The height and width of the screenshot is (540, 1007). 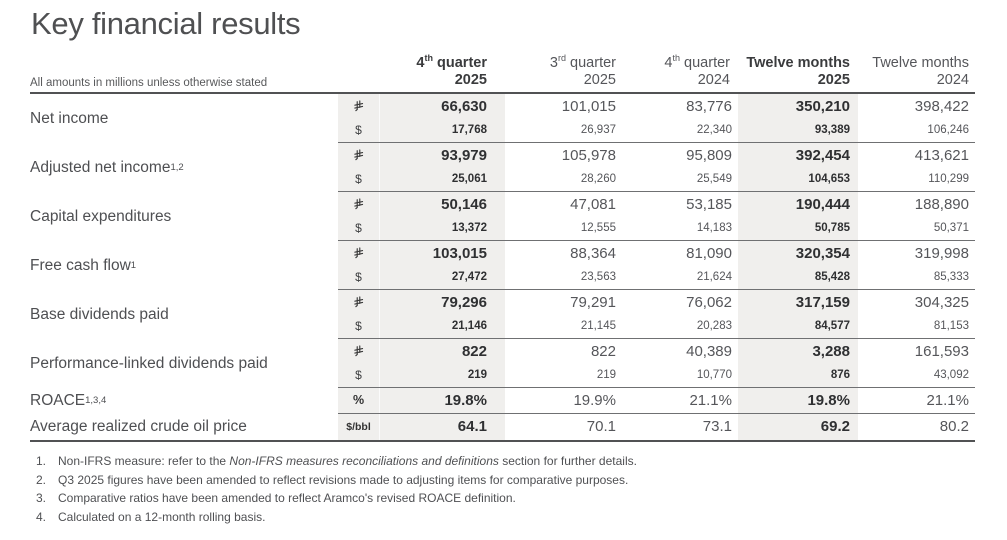 I want to click on value-cell: 19.9%, so click(x=594, y=400).